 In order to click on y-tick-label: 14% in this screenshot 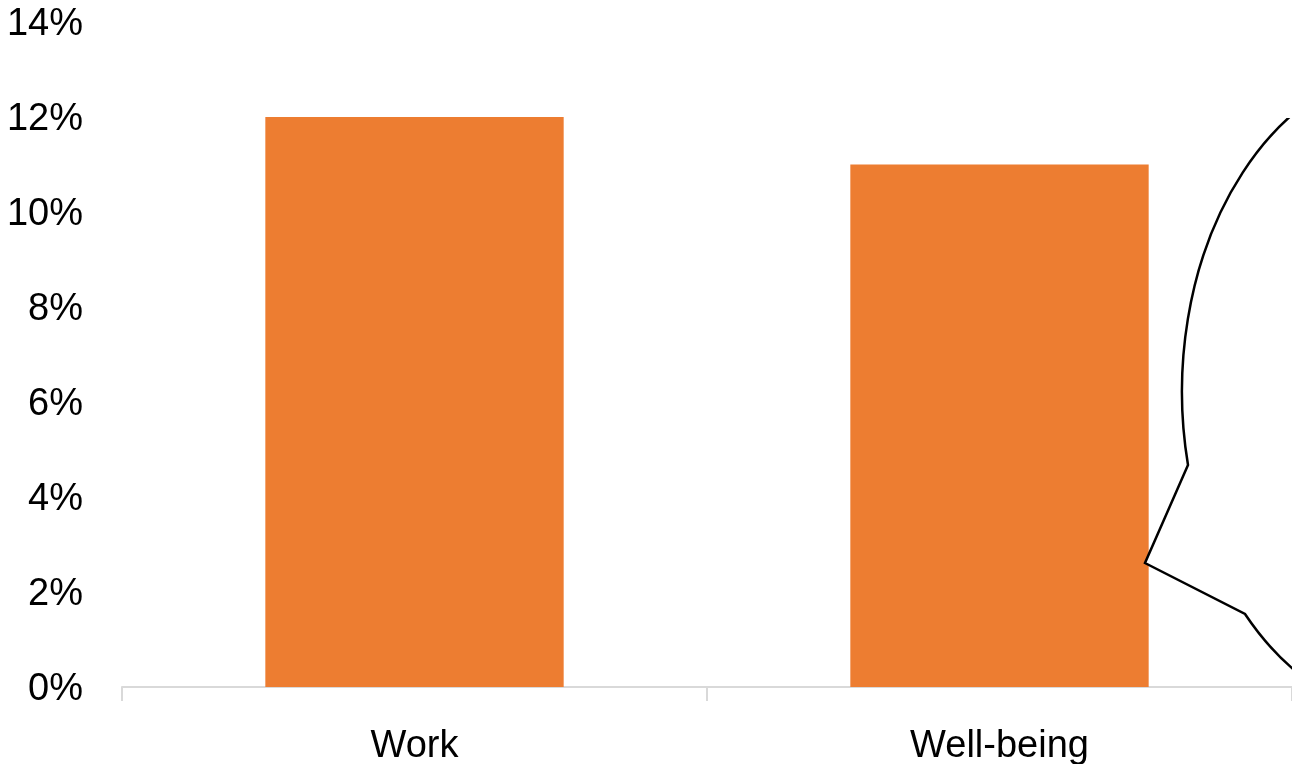, I will do `click(44, 22)`.